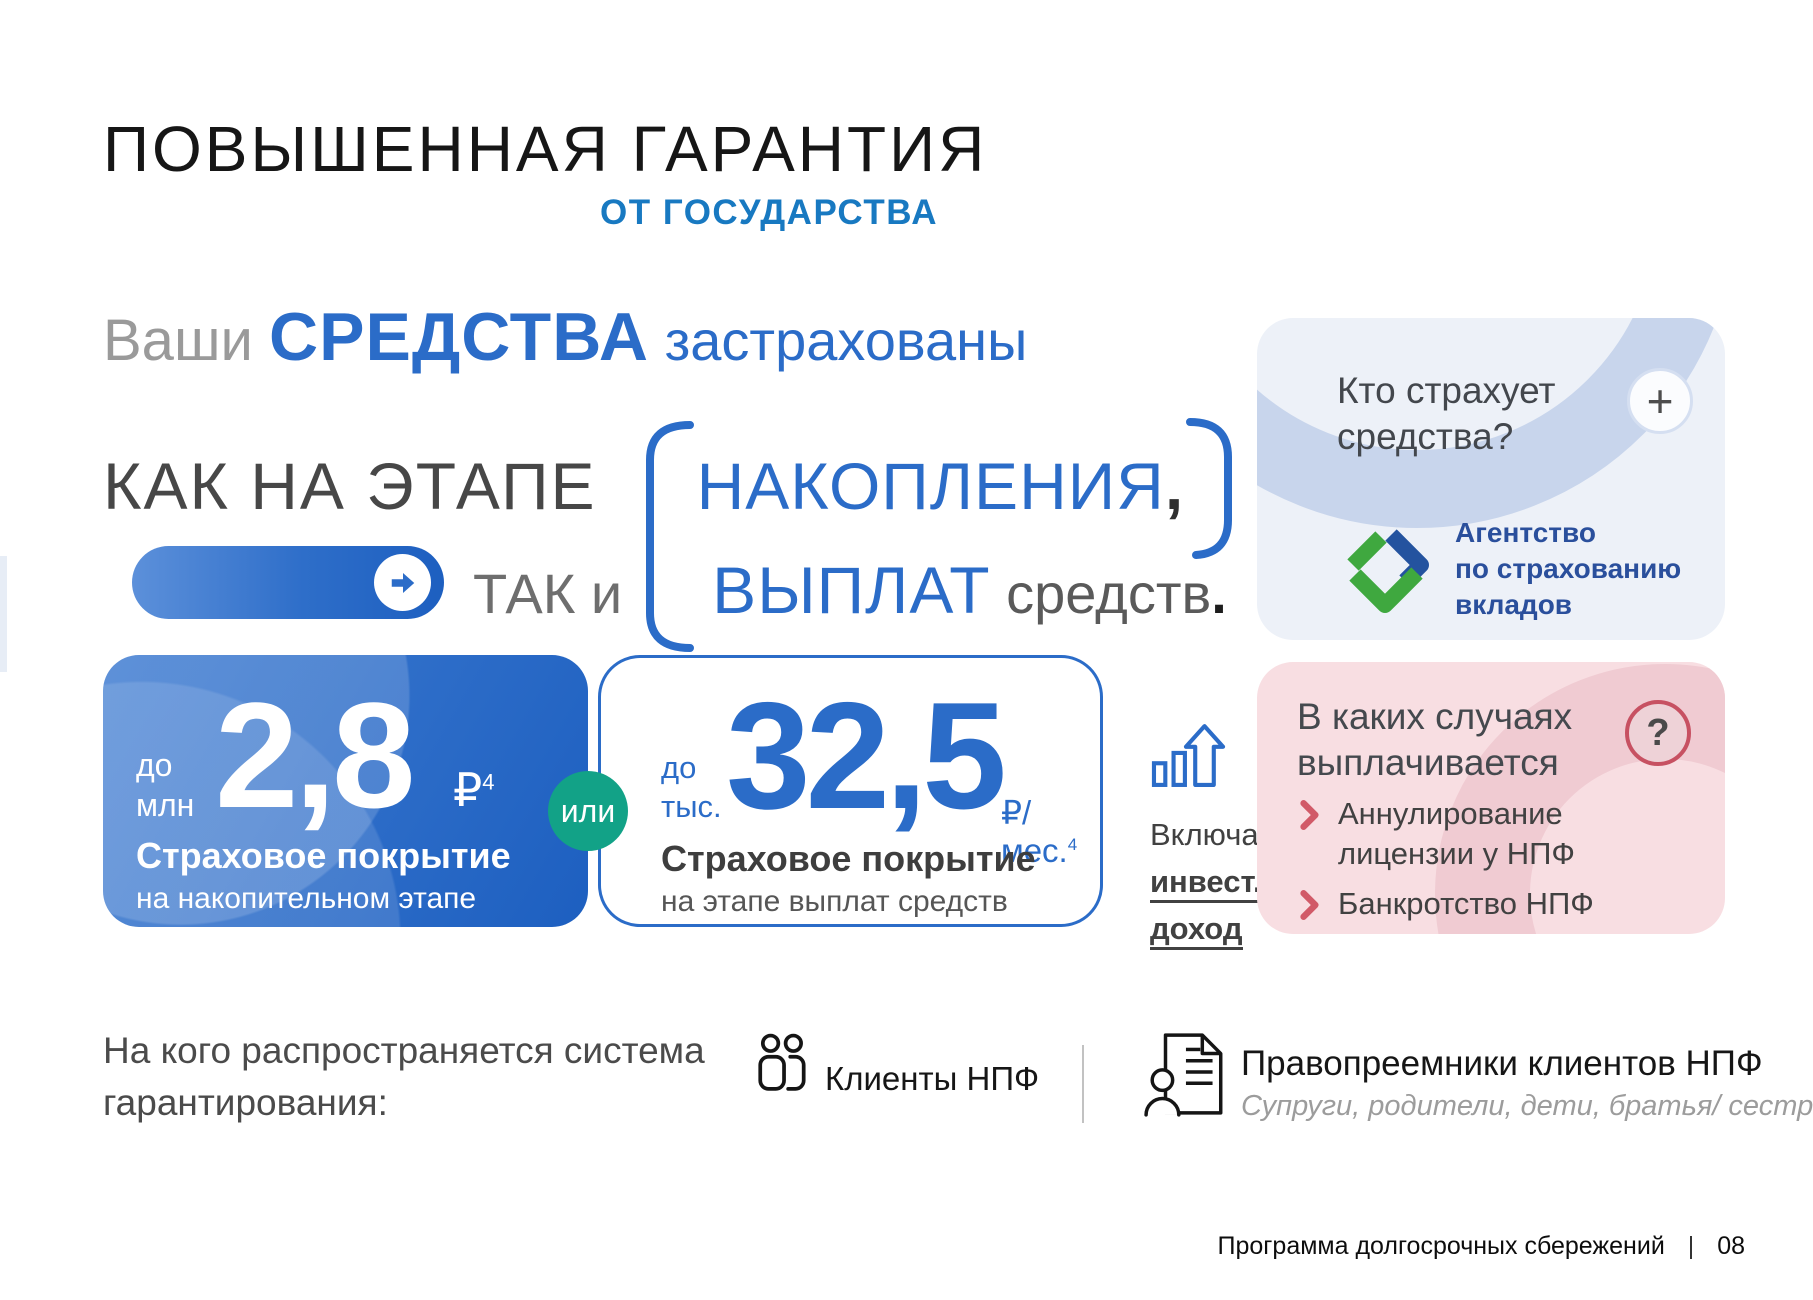 This screenshot has height=1300, width=1813. What do you see at coordinates (1456, 833) in the screenshot?
I see `case-item-label: Аннулирование лицензии у НПФ` at bounding box center [1456, 833].